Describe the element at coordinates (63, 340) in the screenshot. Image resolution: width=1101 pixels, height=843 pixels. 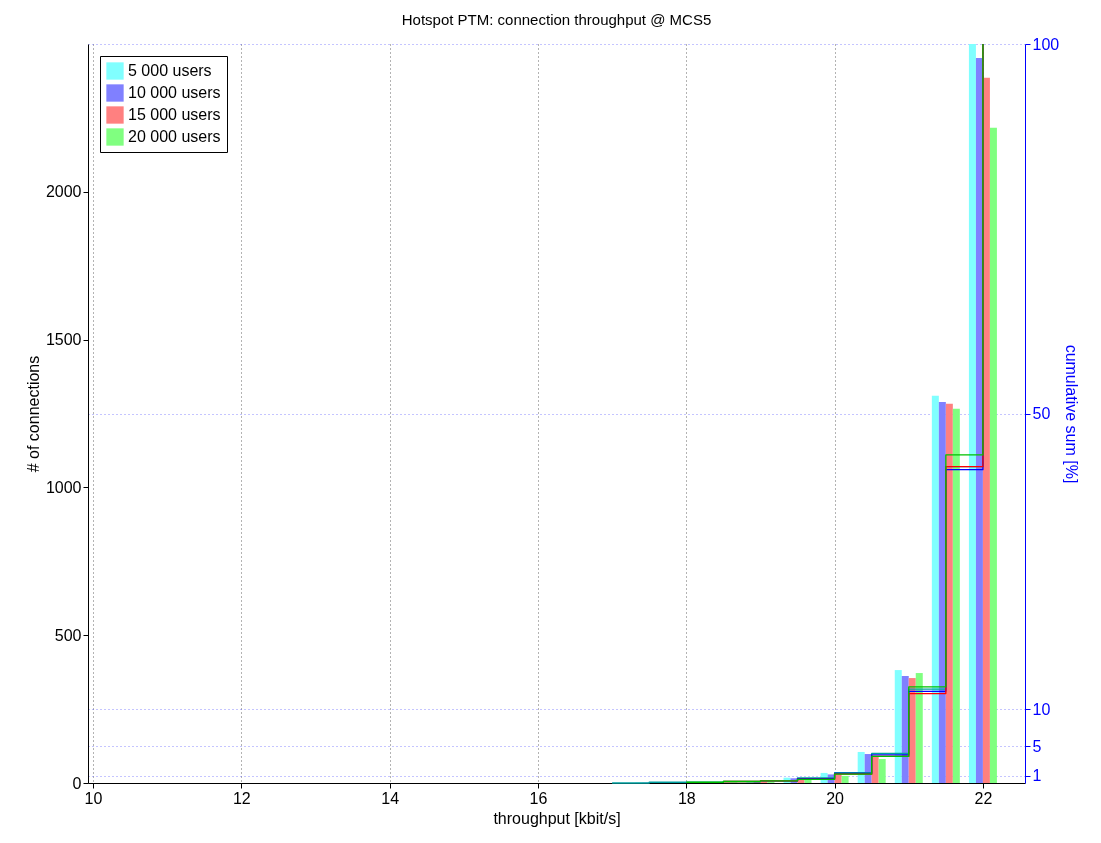
I see `y-tick-label: 1500` at that location.